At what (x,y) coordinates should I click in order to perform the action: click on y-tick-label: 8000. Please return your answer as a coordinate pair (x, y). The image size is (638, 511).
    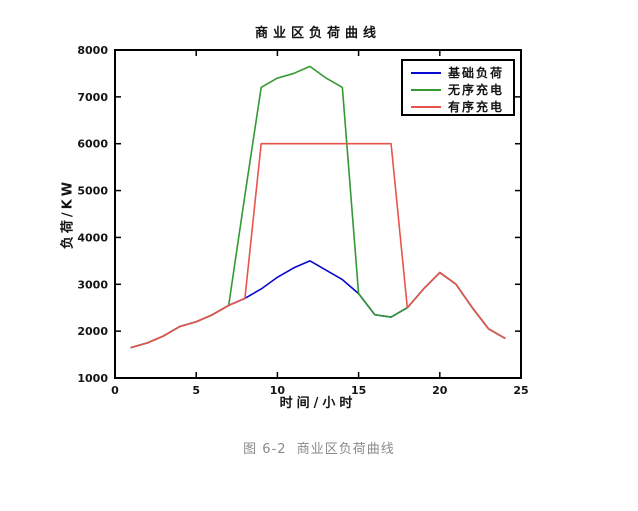
    Looking at the image, I should click on (92, 50).